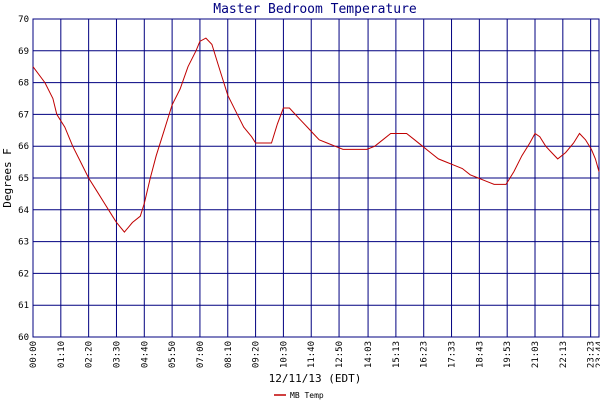 The image size is (600, 400). What do you see at coordinates (173, 354) in the screenshot?
I see `x-tick-label: 05:50` at bounding box center [173, 354].